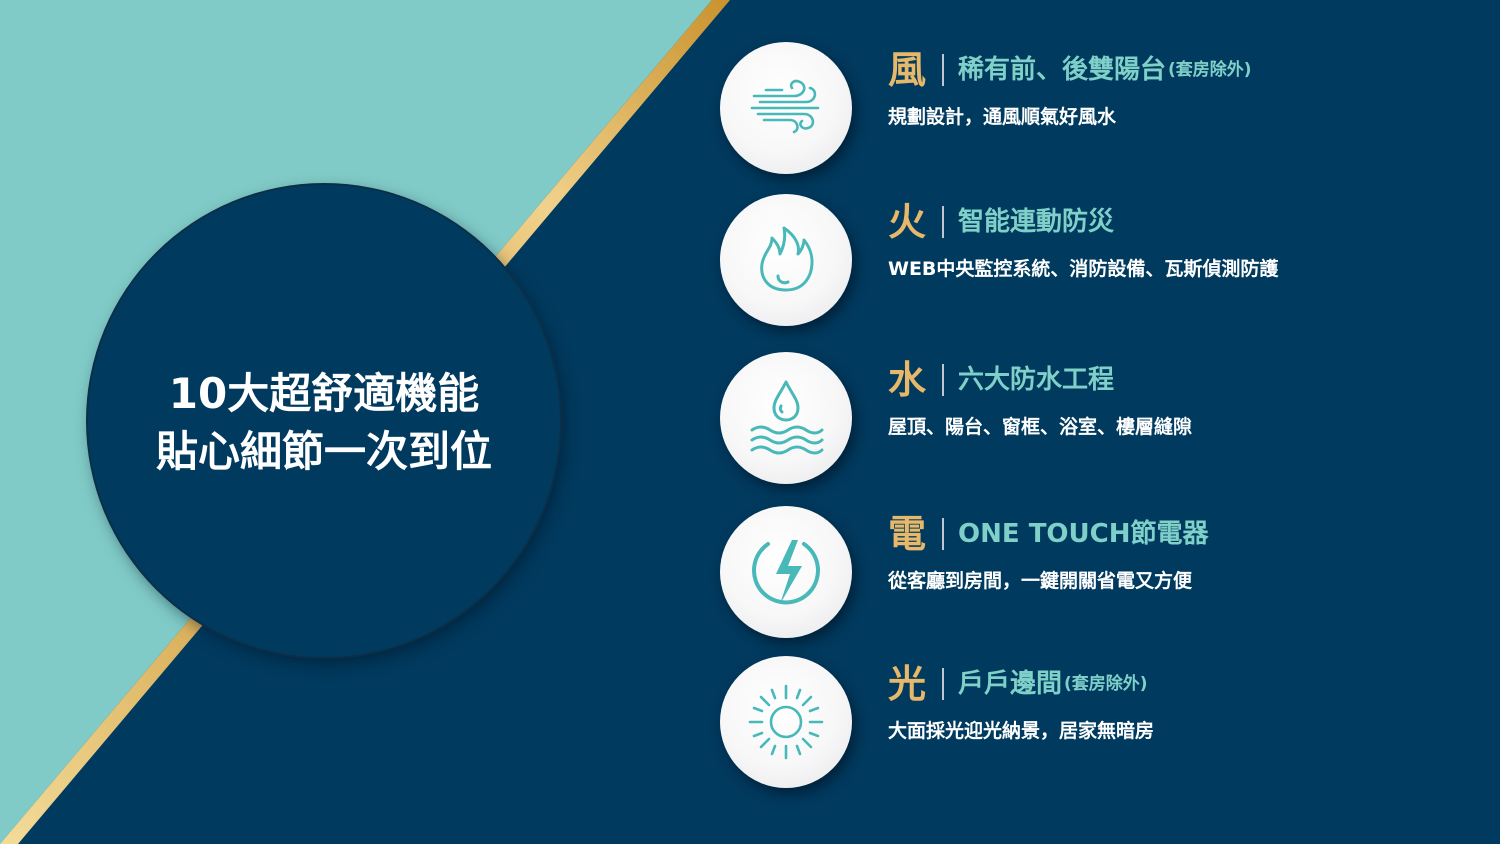 Image resolution: width=1500 pixels, height=844 pixels. I want to click on hero-line-2: 貼心細節一次到位, so click(323, 451).